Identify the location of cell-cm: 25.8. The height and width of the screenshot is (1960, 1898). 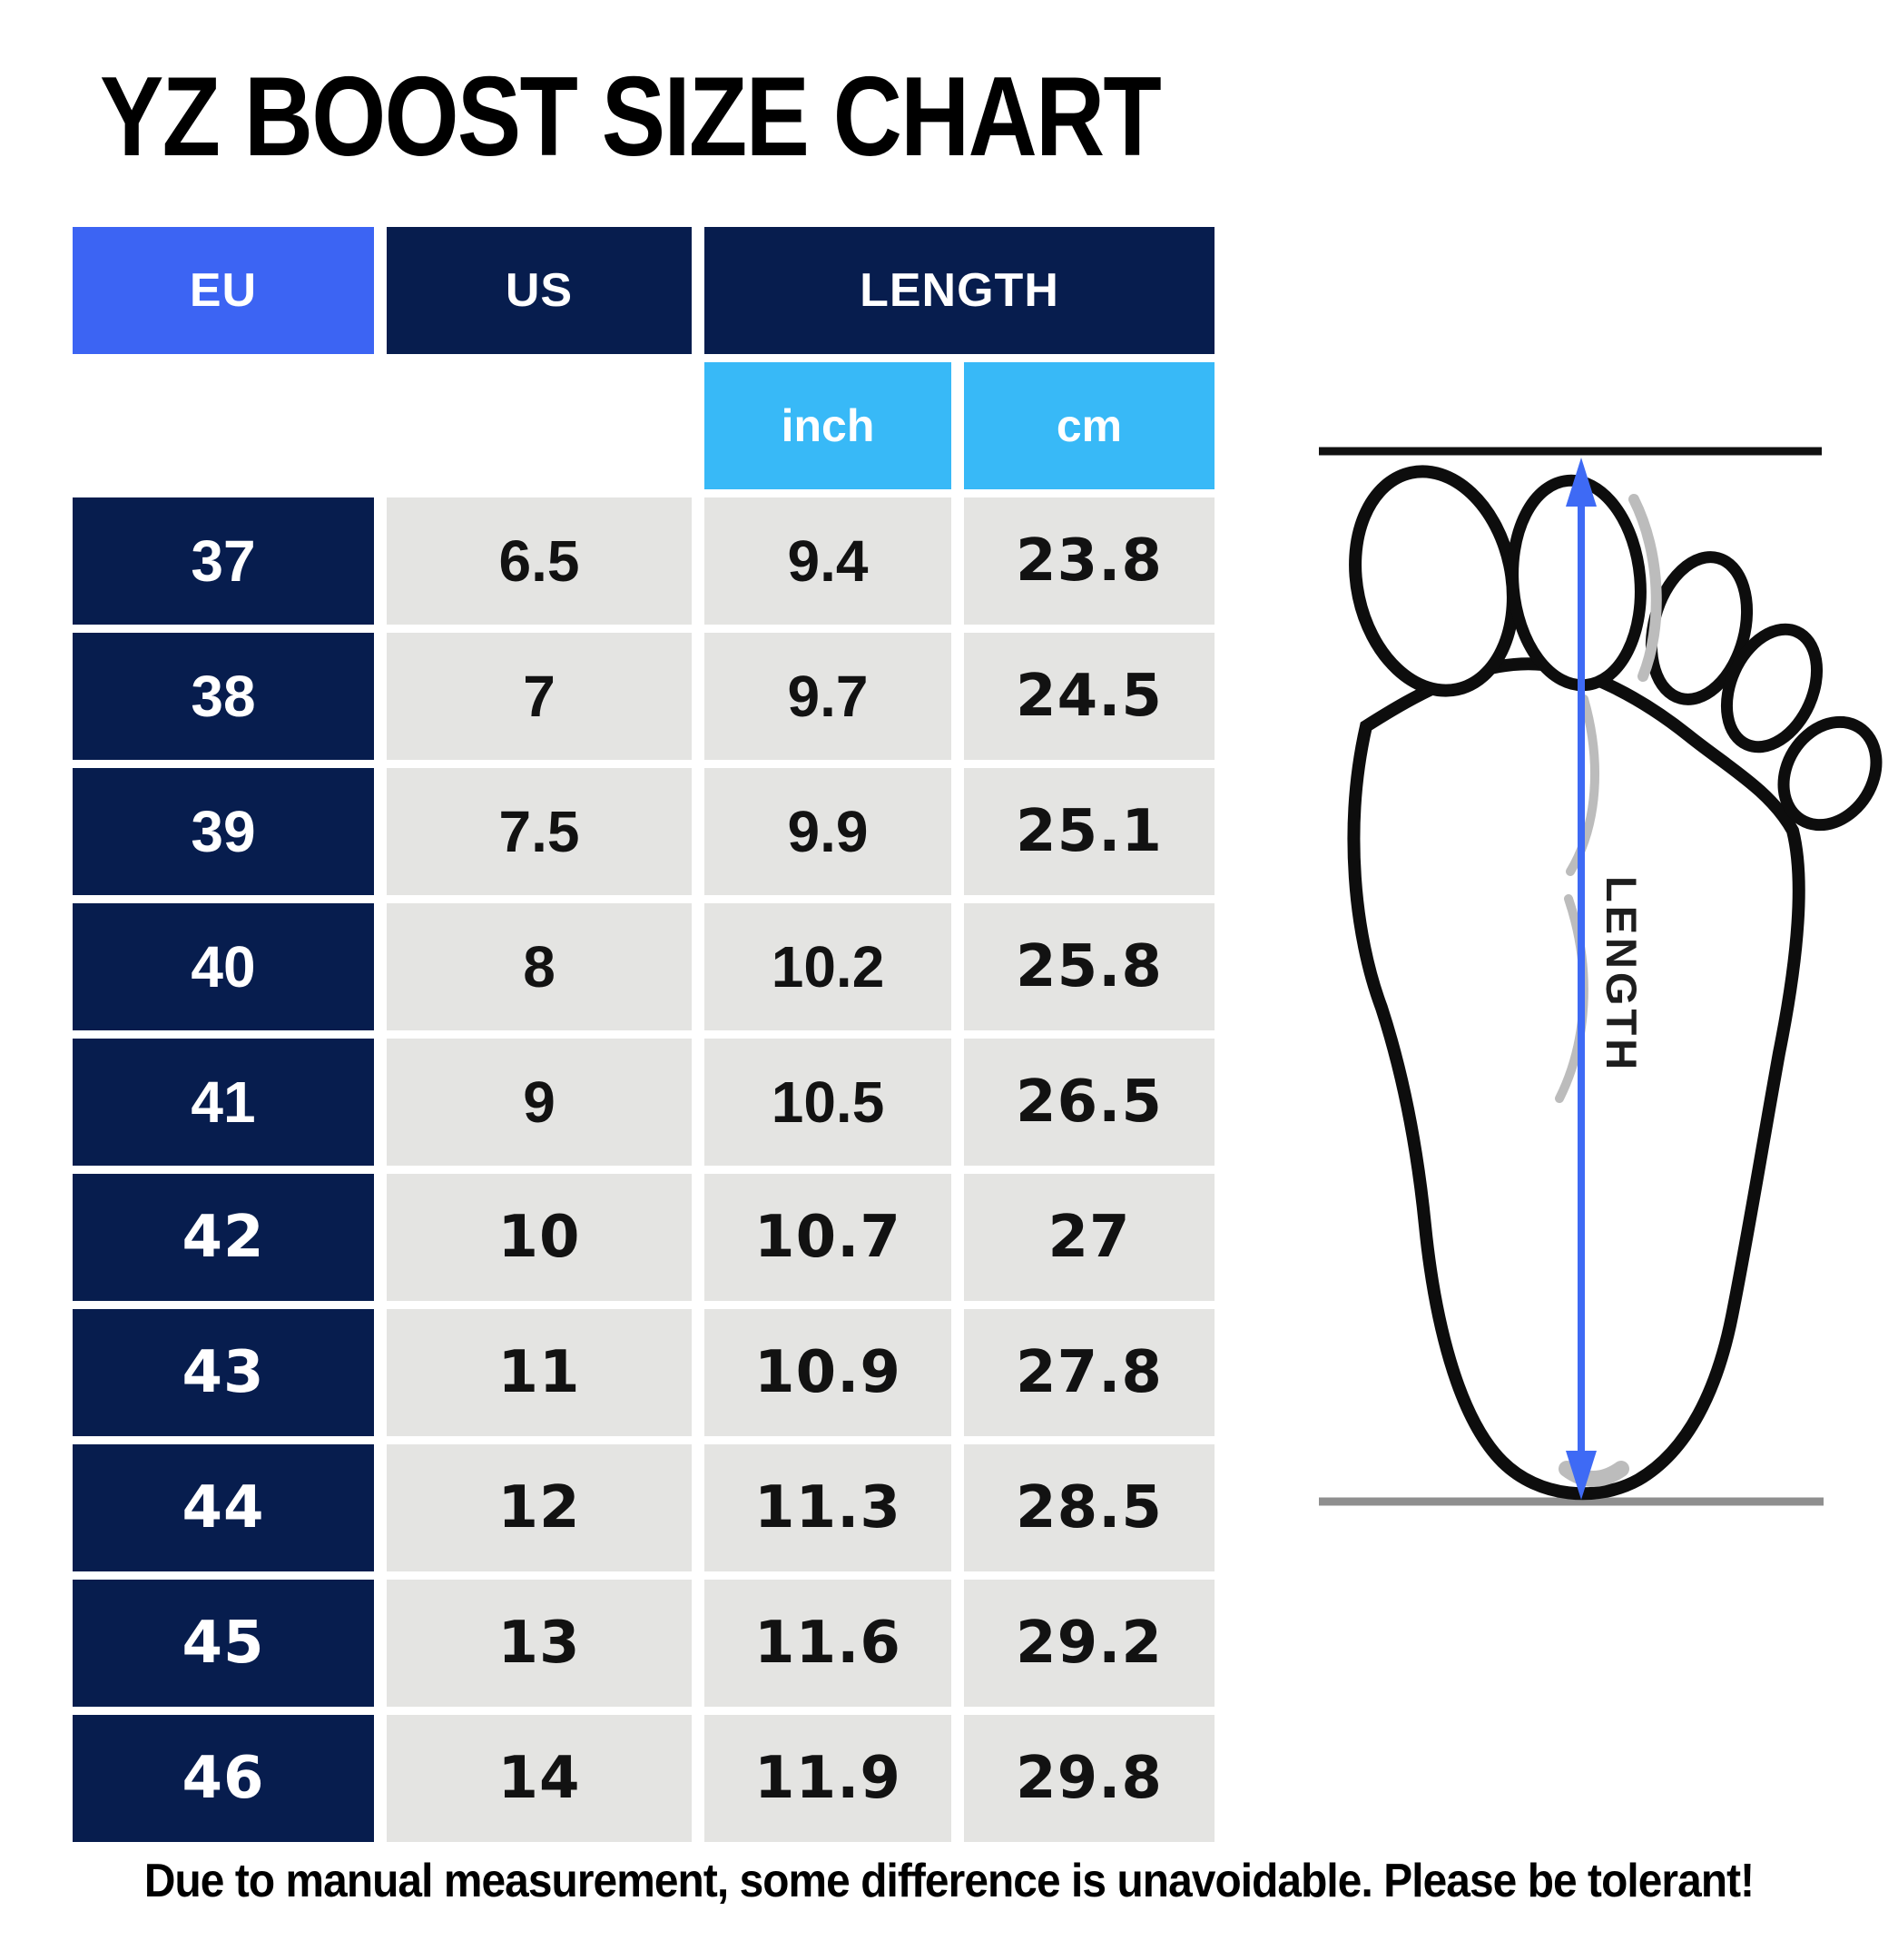
(1089, 966).